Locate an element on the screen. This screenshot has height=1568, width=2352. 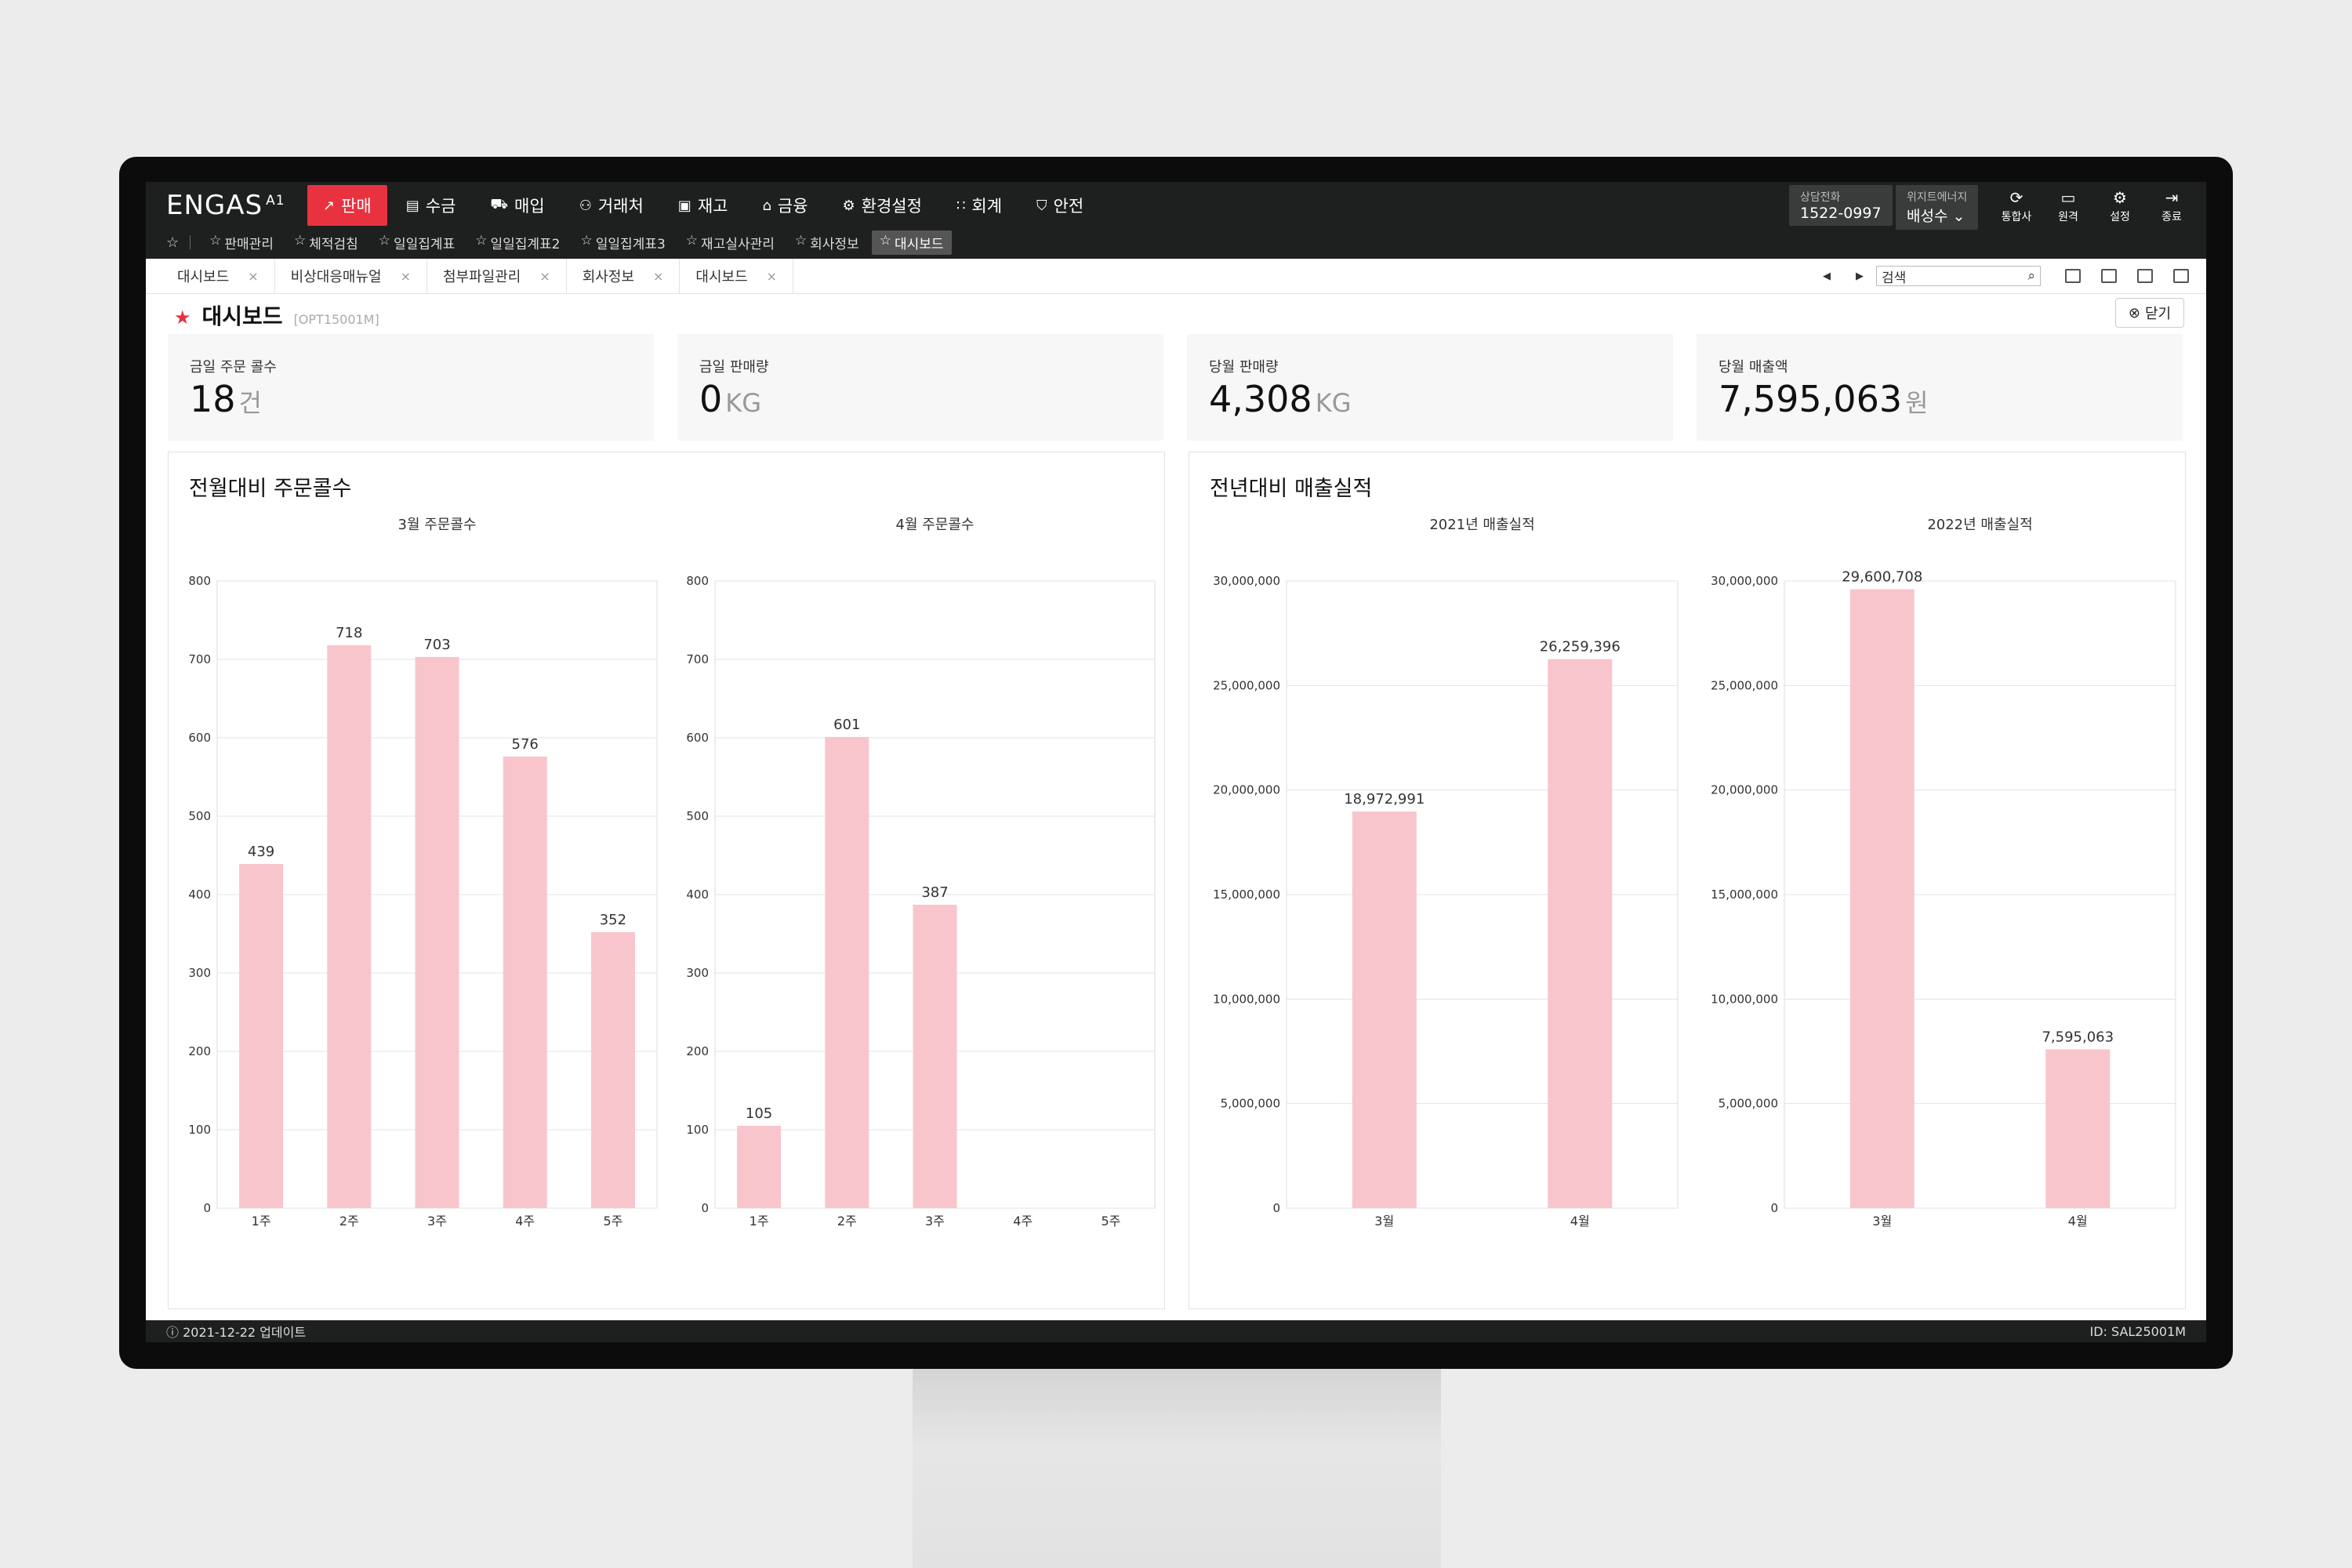
search-icon: ⌕ is located at coordinates (2031, 276).